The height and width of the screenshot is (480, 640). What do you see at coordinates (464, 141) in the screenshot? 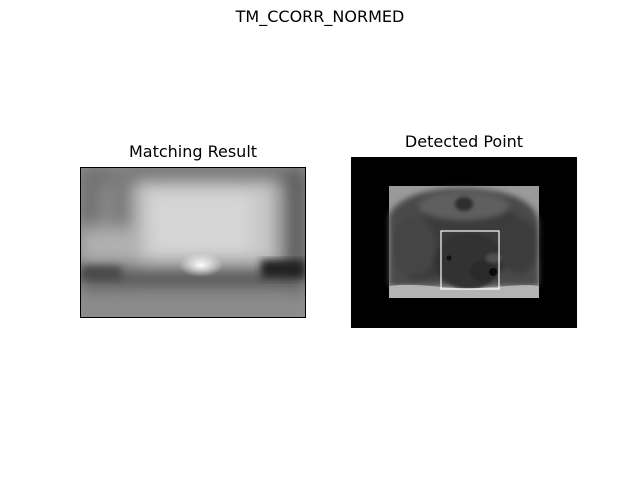
I see `detected-point-title: Detected Point` at bounding box center [464, 141].